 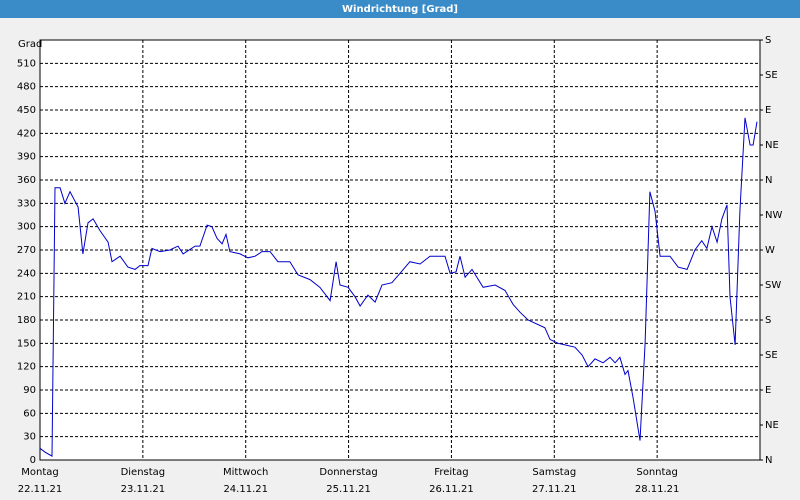 I want to click on x-tick-date: 28.11.21, so click(x=657, y=489).